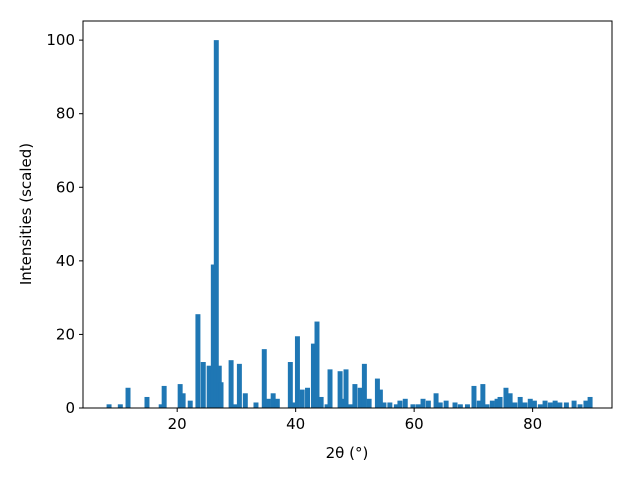  I want to click on y-tick-label: 20, so click(65, 334).